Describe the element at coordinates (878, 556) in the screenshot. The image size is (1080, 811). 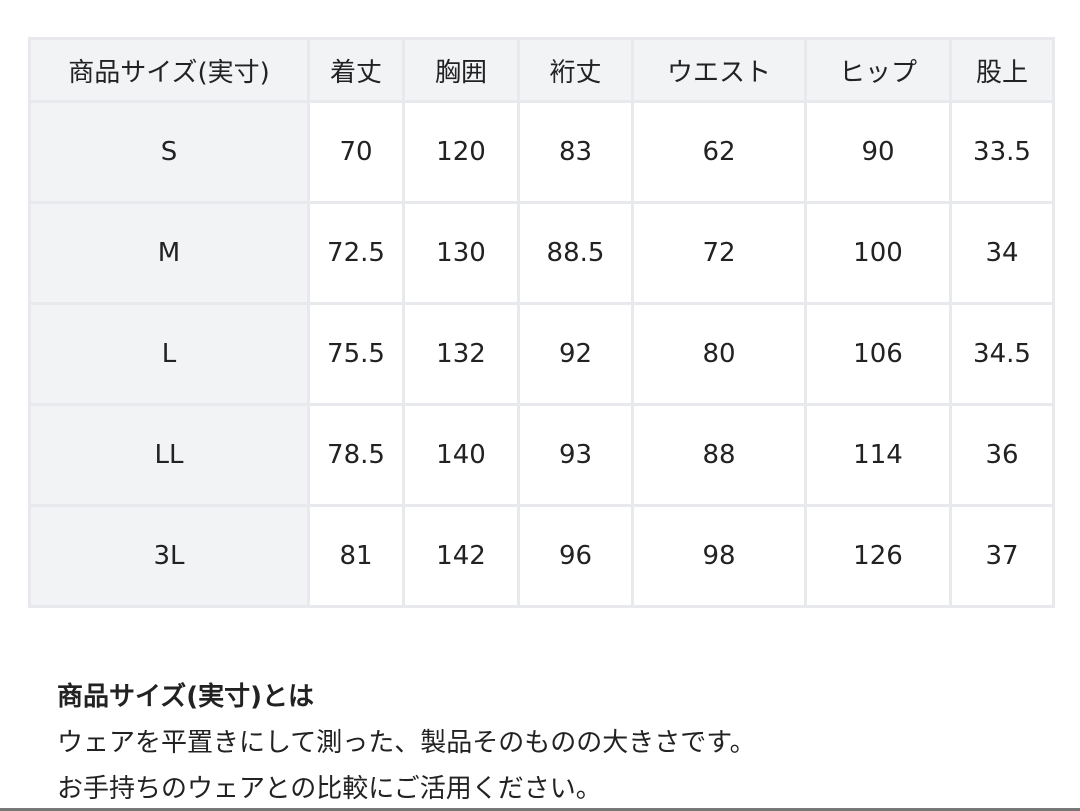
I see `measurement-cell: 126` at that location.